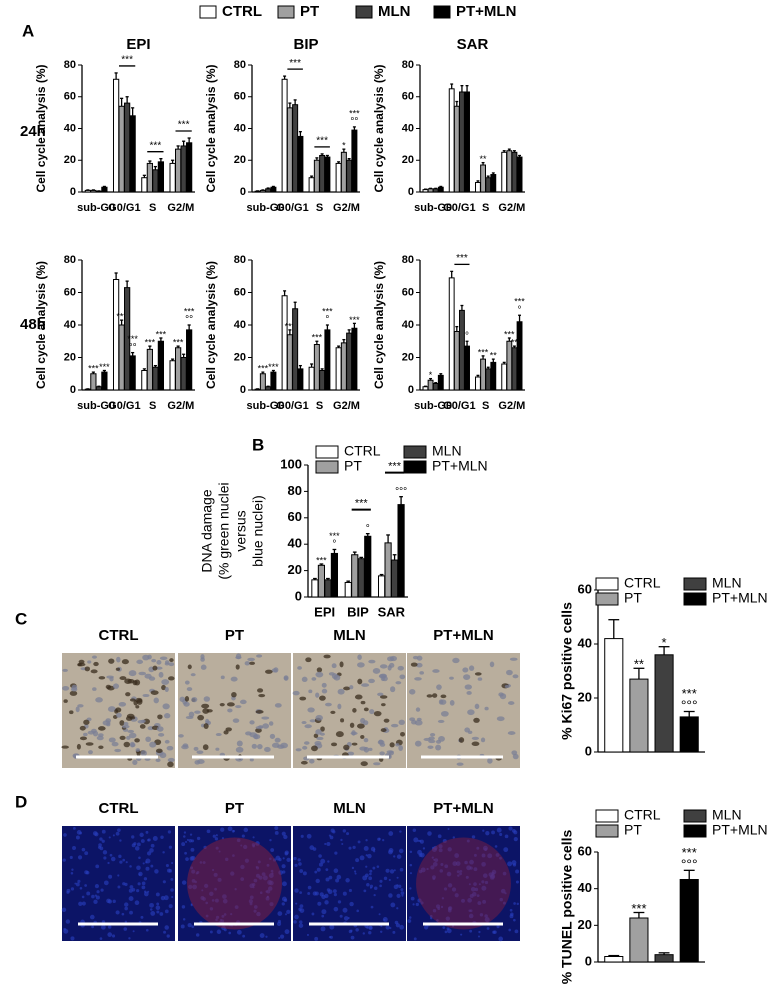  What do you see at coordinates (322, 141) in the screenshot?
I see `bracket-label: ***` at bounding box center [322, 141].